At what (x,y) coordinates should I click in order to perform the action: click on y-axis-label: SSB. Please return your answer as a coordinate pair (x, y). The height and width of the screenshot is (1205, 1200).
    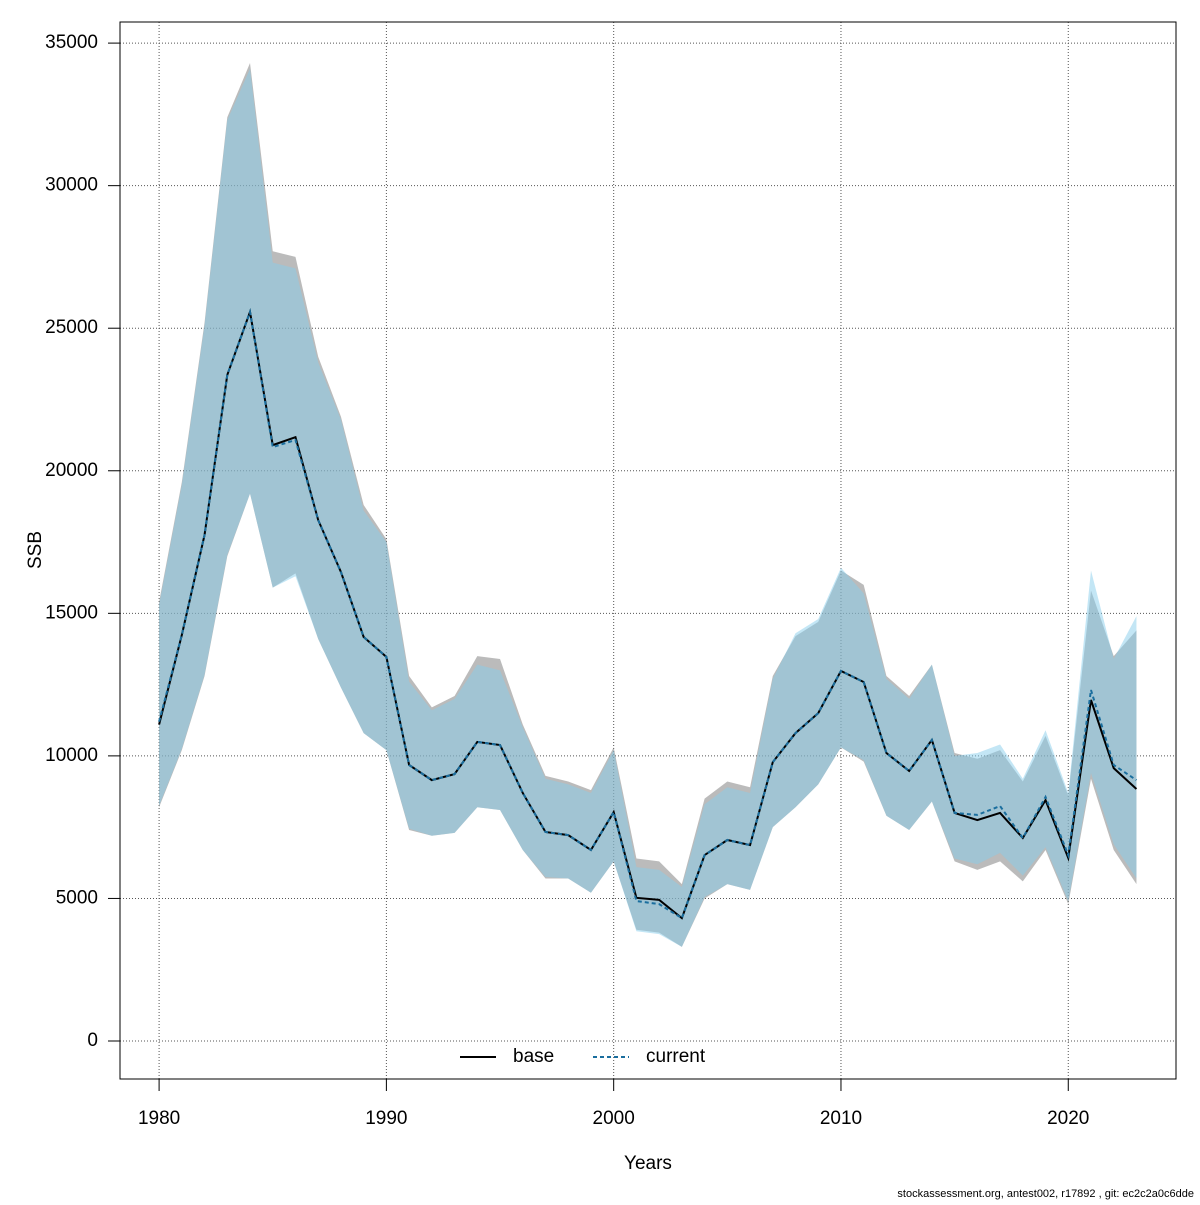
    Looking at the image, I should click on (35, 550).